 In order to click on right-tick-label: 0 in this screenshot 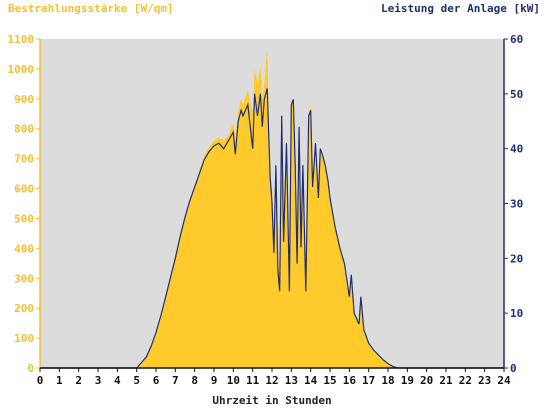, I will do `click(513, 368)`.